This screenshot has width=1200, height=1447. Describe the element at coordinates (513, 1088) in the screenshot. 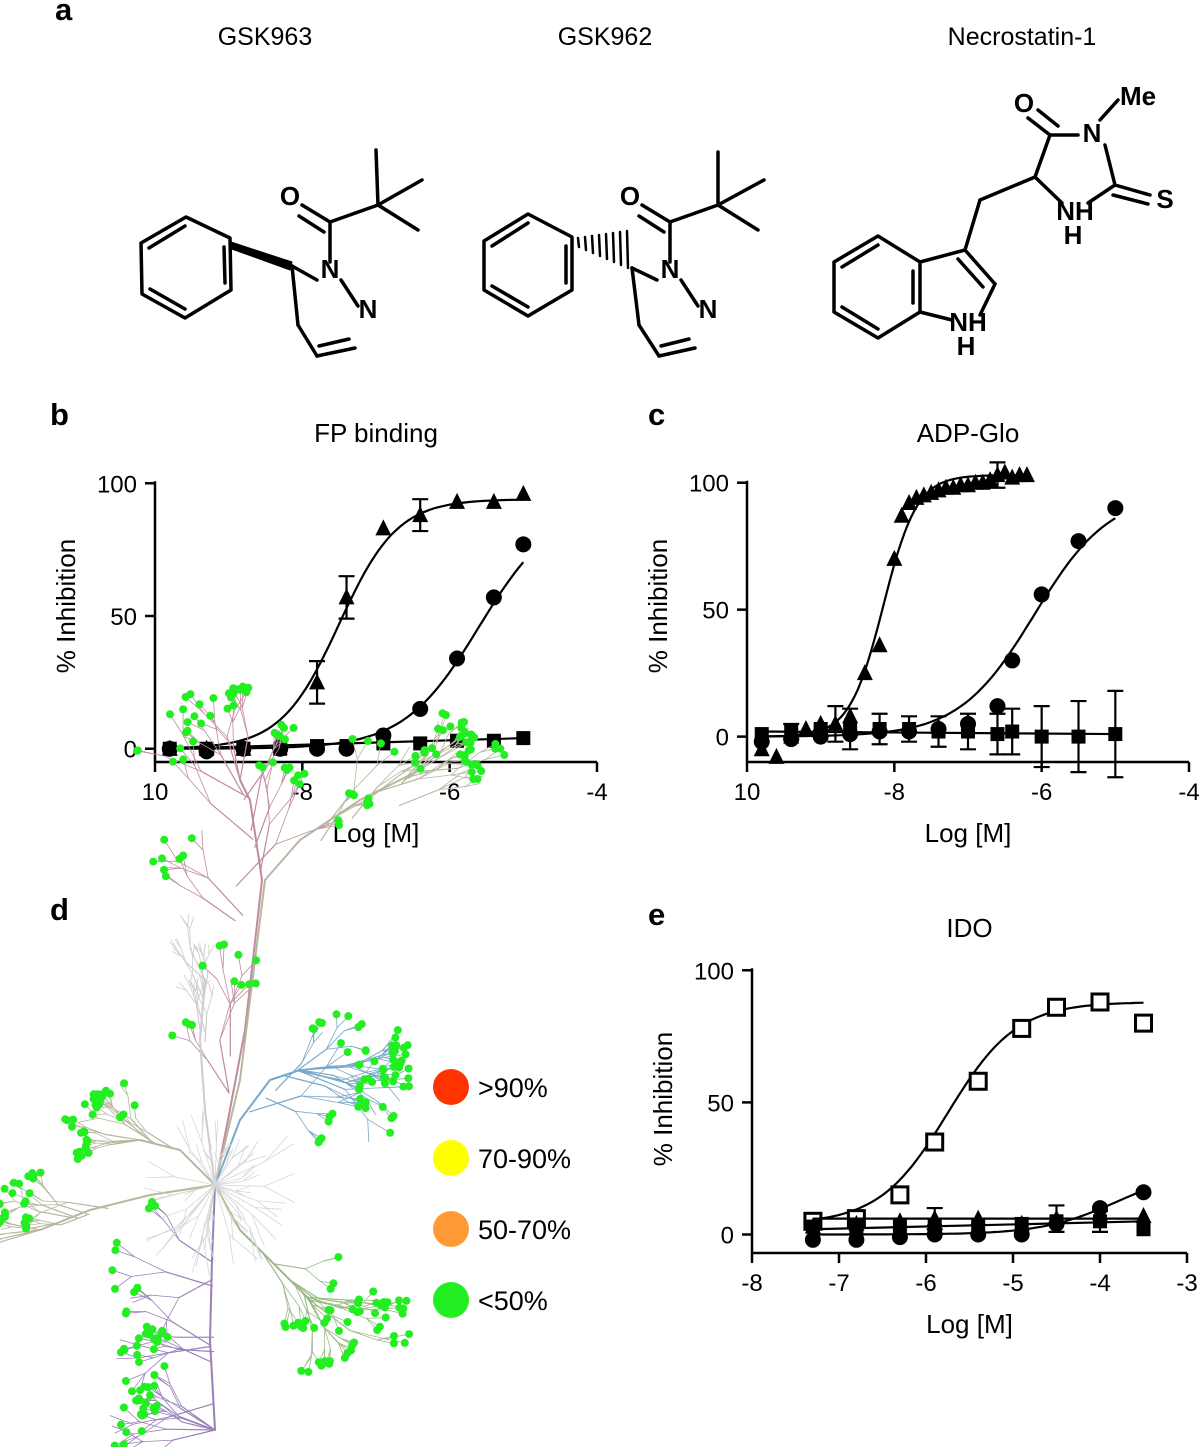

I see `legend-label: >90%` at that location.